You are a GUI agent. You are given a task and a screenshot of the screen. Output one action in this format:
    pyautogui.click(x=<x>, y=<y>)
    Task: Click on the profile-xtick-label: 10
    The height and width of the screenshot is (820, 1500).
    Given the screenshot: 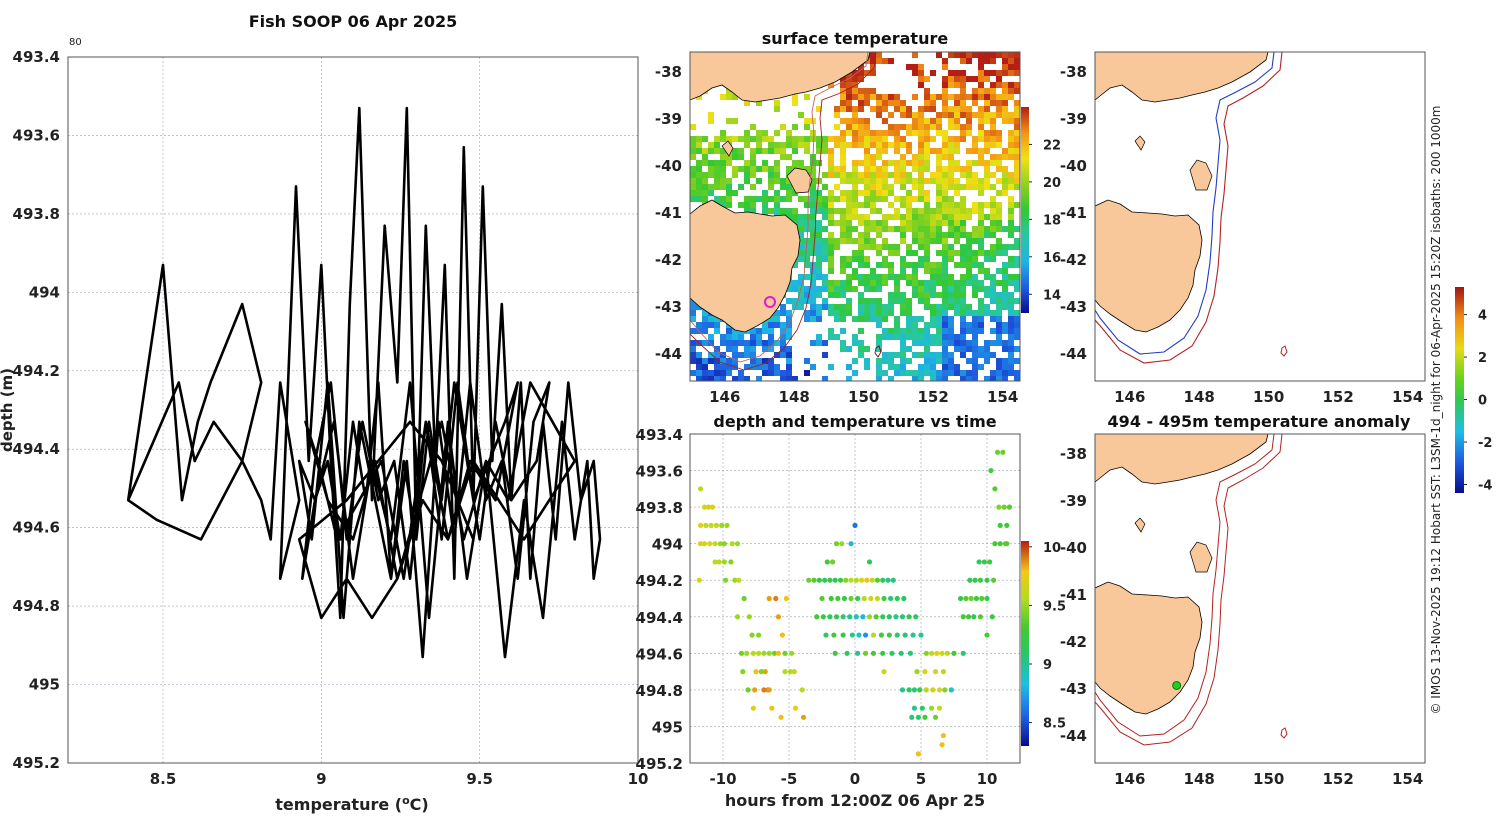 What is the action you would take?
    pyautogui.click(x=638, y=779)
    